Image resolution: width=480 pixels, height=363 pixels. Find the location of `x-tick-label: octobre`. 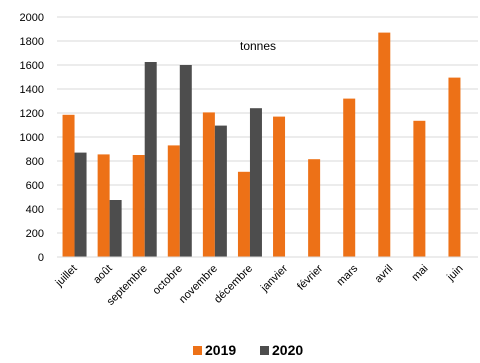

x-tick-label: octobre is located at coordinates (167, 280).